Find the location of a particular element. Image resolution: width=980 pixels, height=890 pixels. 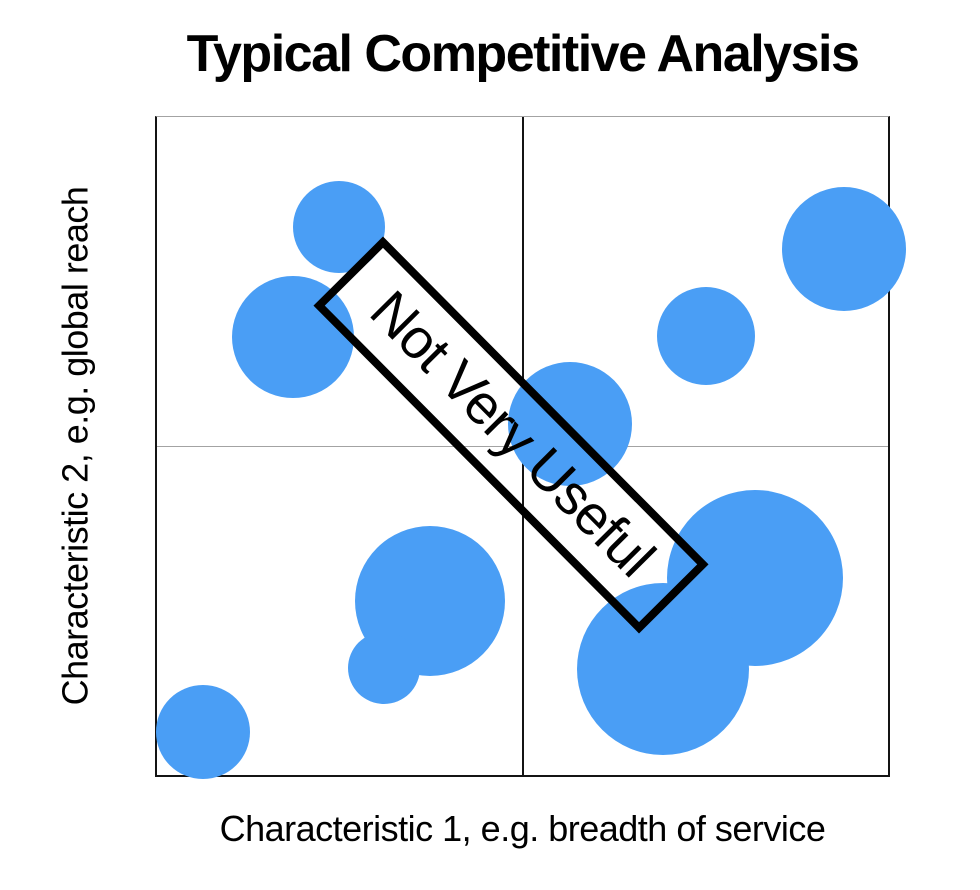

y-axis-label: Characteristic 2, e.g. global reach is located at coordinates (74, 446).